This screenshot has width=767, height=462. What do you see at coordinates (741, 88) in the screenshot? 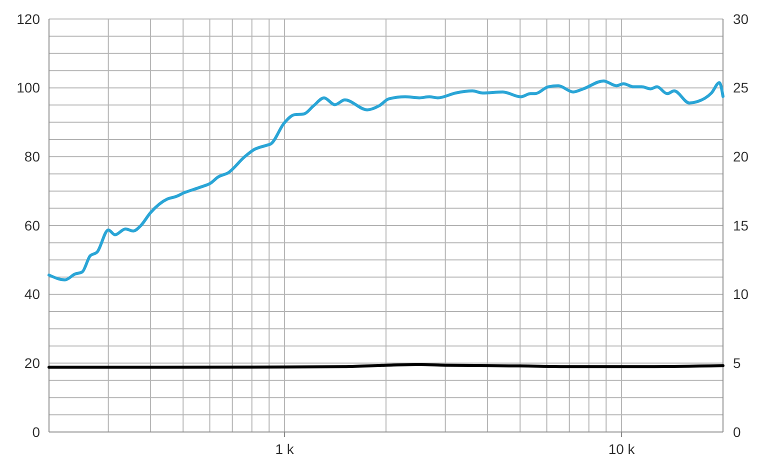
I see `y2-tick-label: 25` at bounding box center [741, 88].